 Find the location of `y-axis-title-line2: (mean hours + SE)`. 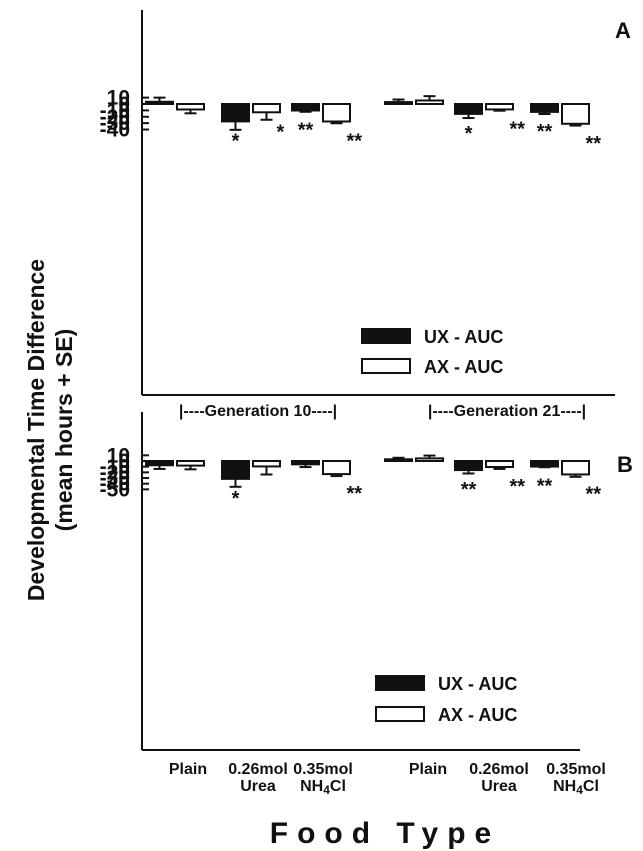

y-axis-title-line2: (mean hours + SE) is located at coordinates (64, 430).